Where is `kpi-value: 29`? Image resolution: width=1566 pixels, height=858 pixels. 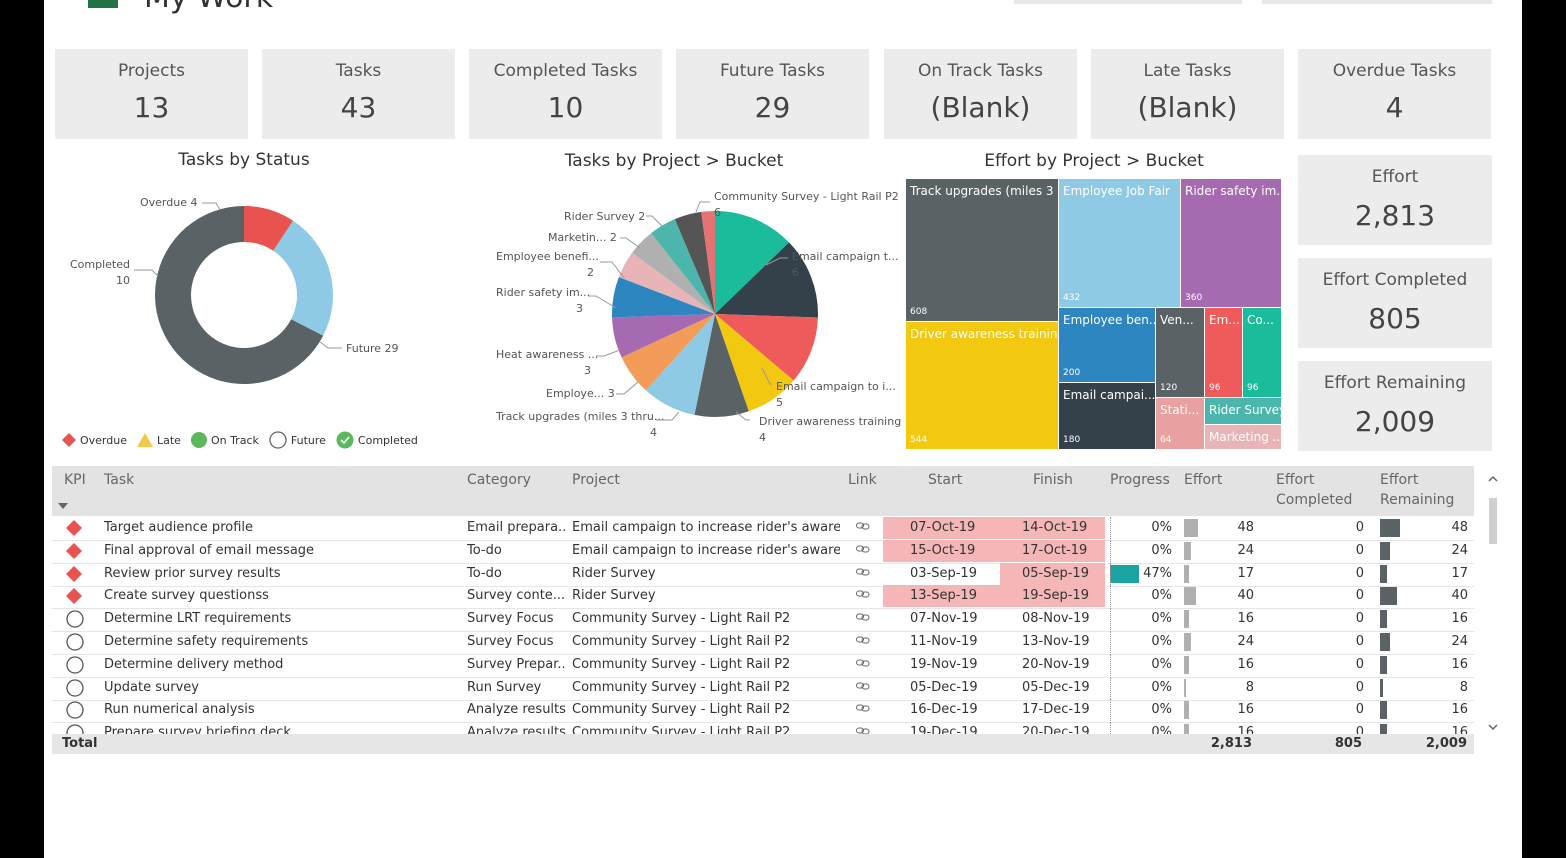 kpi-value: 29 is located at coordinates (772, 107).